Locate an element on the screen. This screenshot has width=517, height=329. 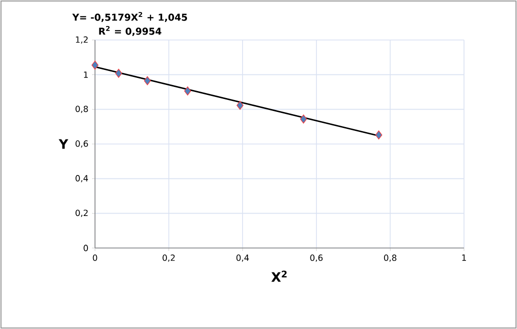
x-tick-label: 0,6 is located at coordinates (316, 258).